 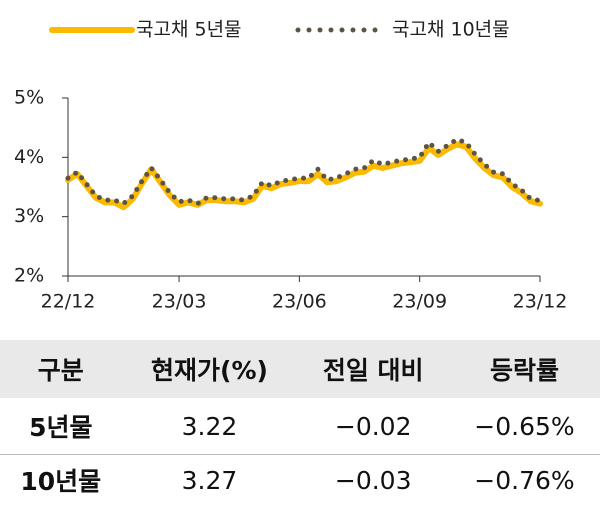 What do you see at coordinates (29, 98) in the screenshot?
I see `y-tick-label: 5%` at bounding box center [29, 98].